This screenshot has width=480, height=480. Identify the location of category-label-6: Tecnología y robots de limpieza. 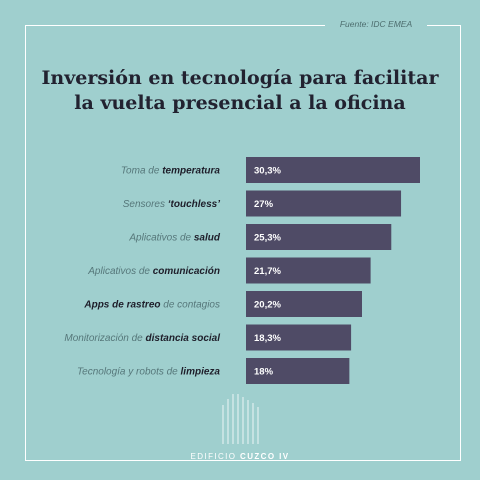
(148, 372).